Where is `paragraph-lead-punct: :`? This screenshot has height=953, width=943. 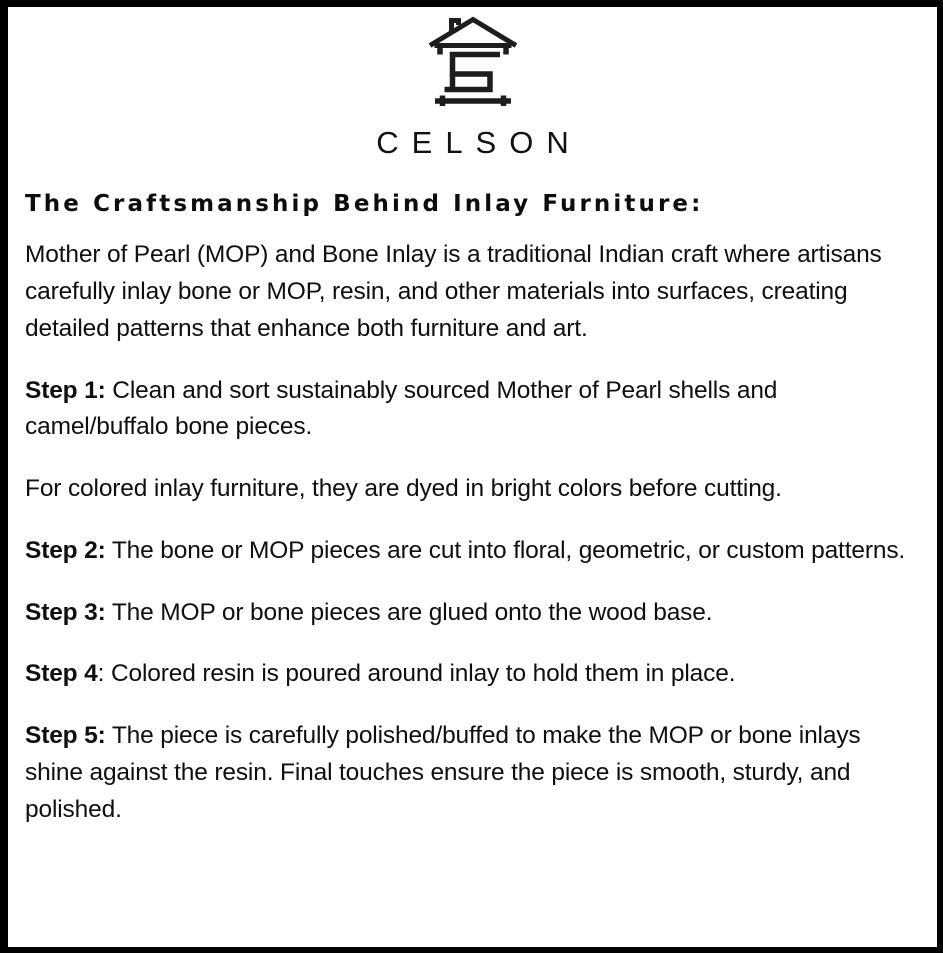 paragraph-lead-punct: : is located at coordinates (101, 674).